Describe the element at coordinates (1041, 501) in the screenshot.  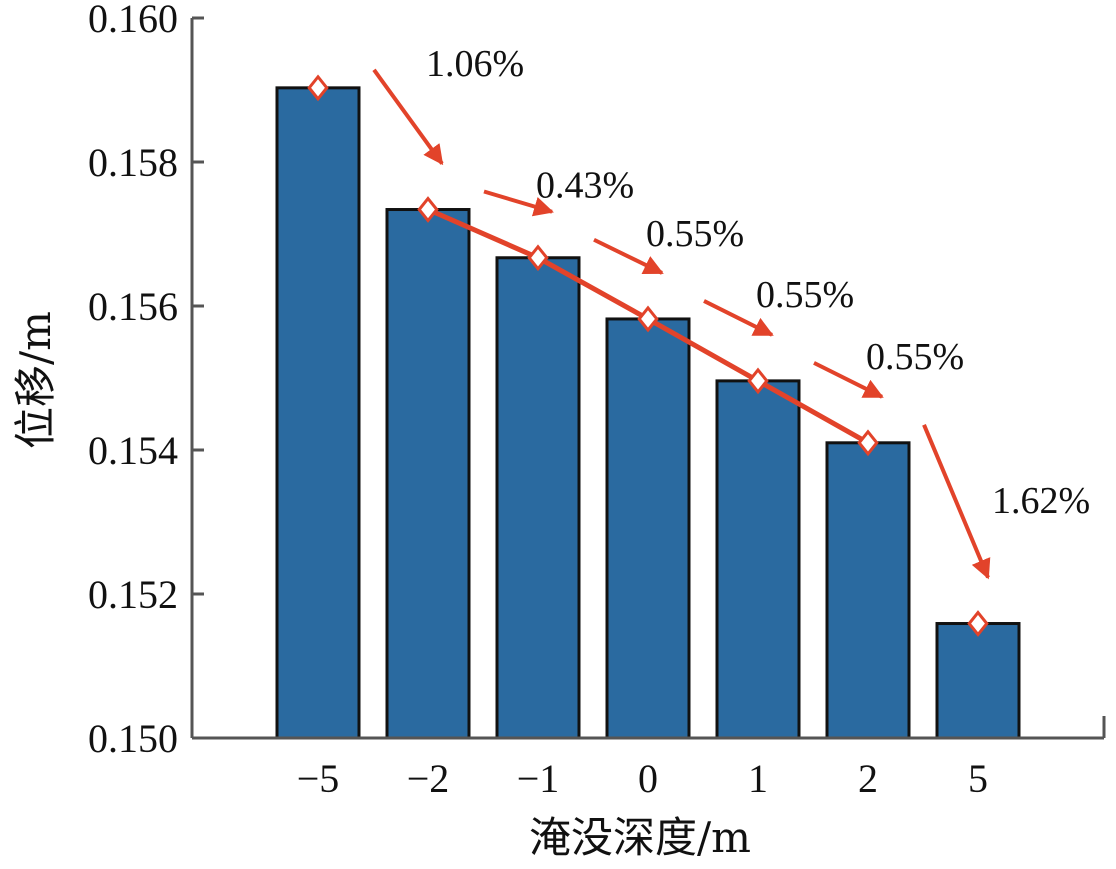
I see `change-label-5: 1.62%` at that location.